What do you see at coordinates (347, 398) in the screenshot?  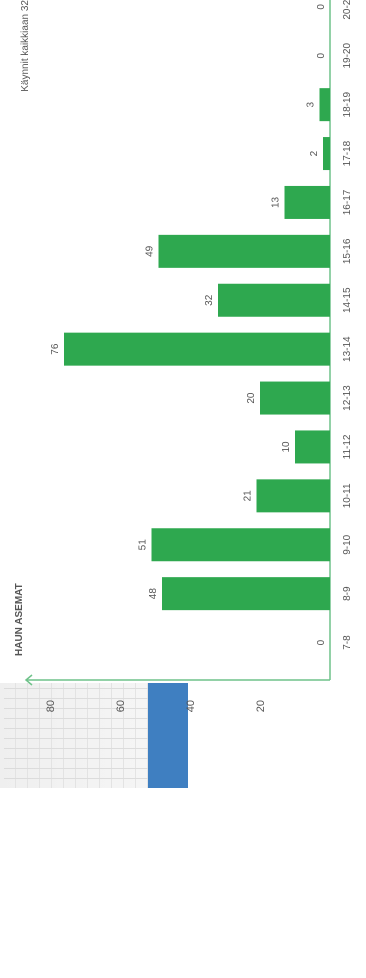 I see `x-tick-label: 12-13` at bounding box center [347, 398].